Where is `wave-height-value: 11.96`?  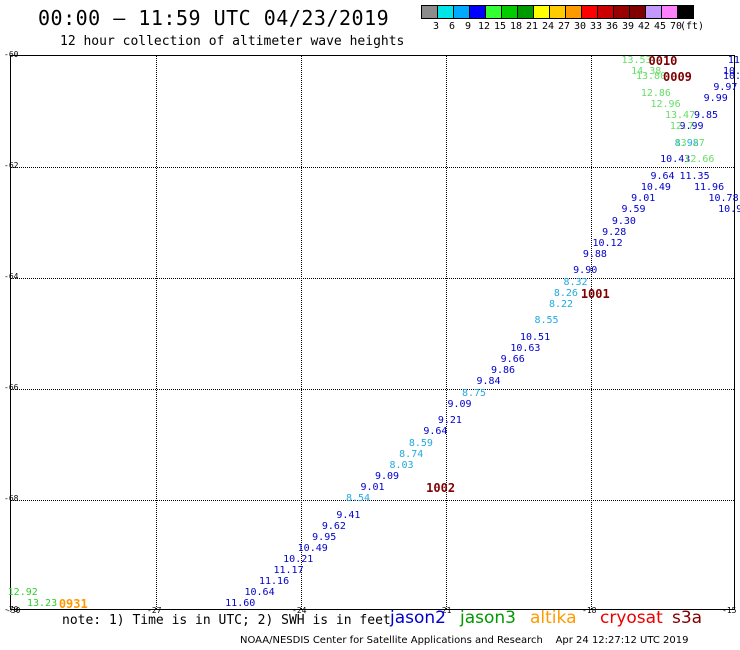 wave-height-value: 11.96 is located at coordinates (709, 188).